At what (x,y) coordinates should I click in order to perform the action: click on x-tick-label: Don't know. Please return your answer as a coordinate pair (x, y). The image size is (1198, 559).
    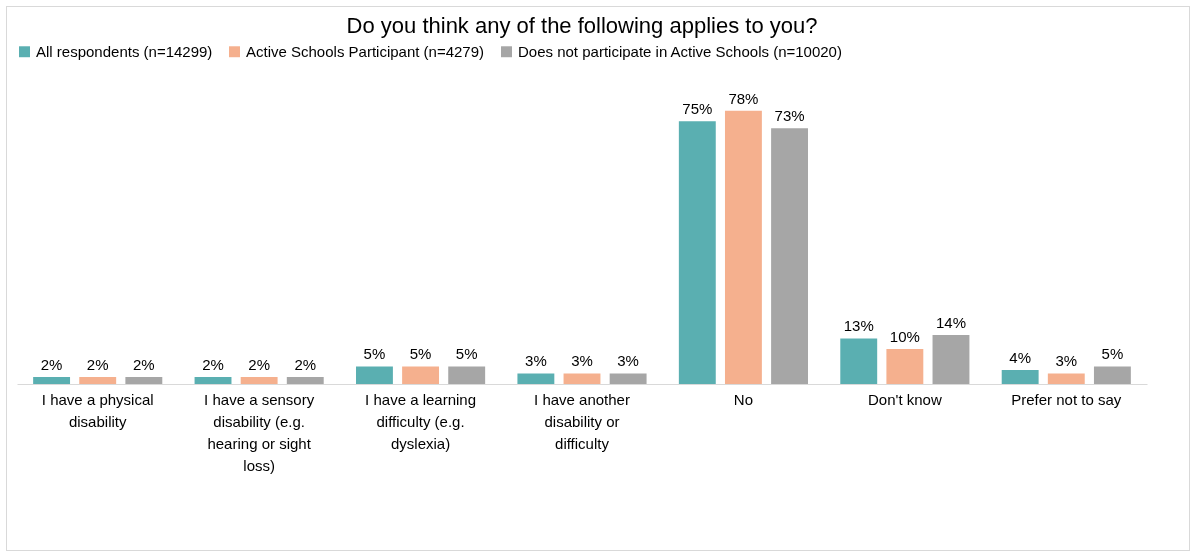
    Looking at the image, I should click on (904, 399).